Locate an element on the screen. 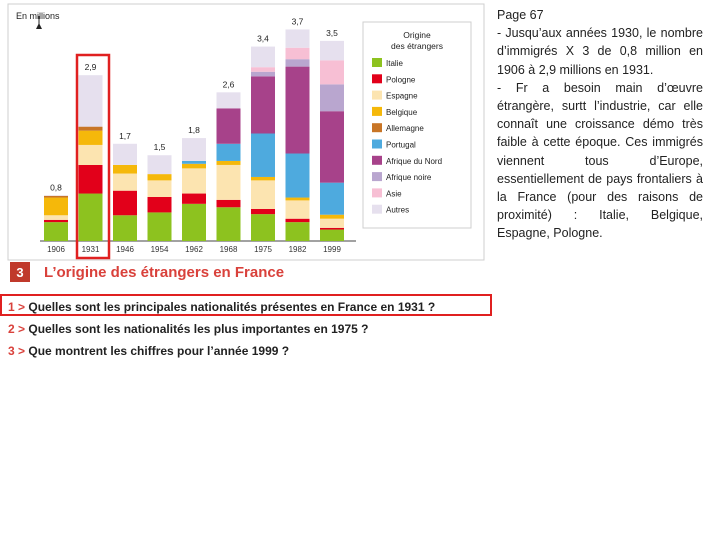 Image resolution: width=720 pixels, height=540 pixels. bar-segment-belgique-1982 is located at coordinates (297, 199).